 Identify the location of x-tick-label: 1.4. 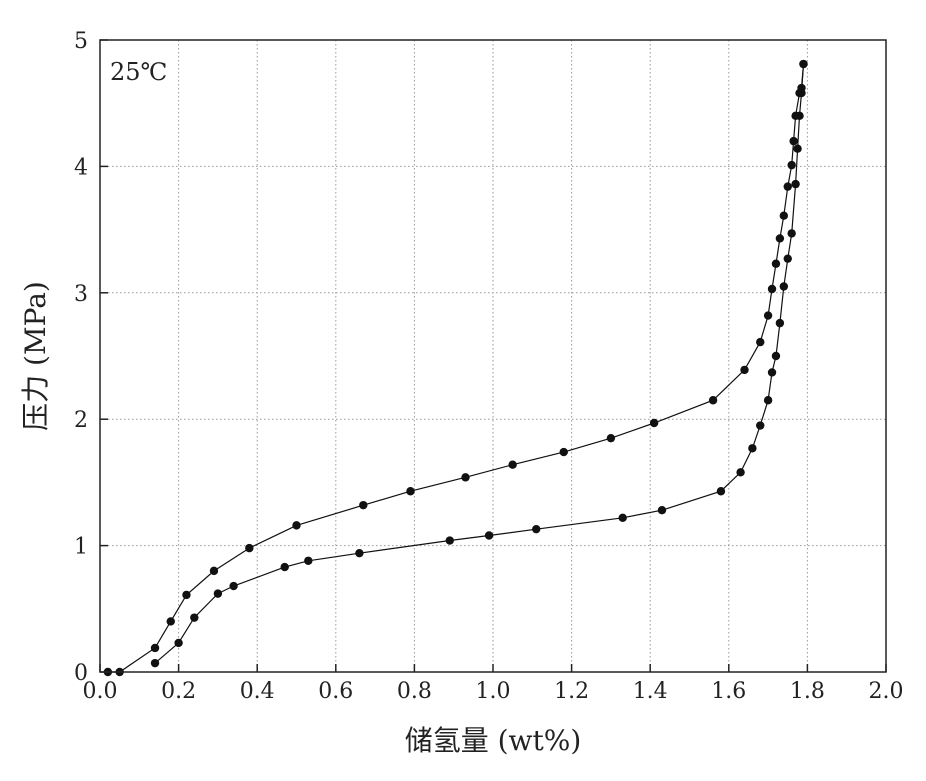
(650, 691).